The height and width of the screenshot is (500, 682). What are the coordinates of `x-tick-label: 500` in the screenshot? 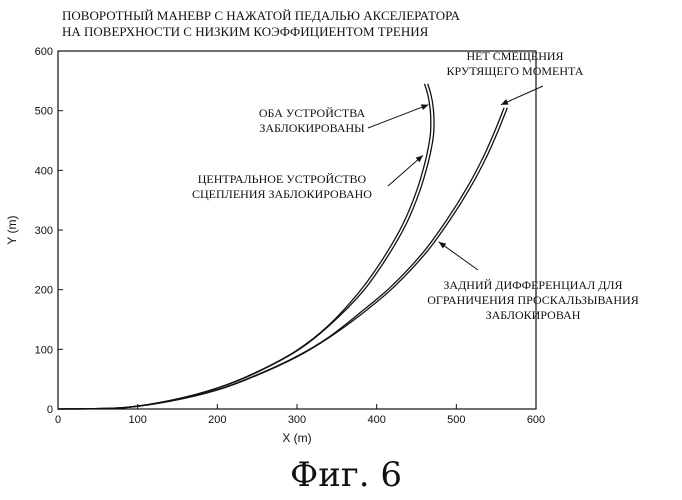 It's located at (456, 420).